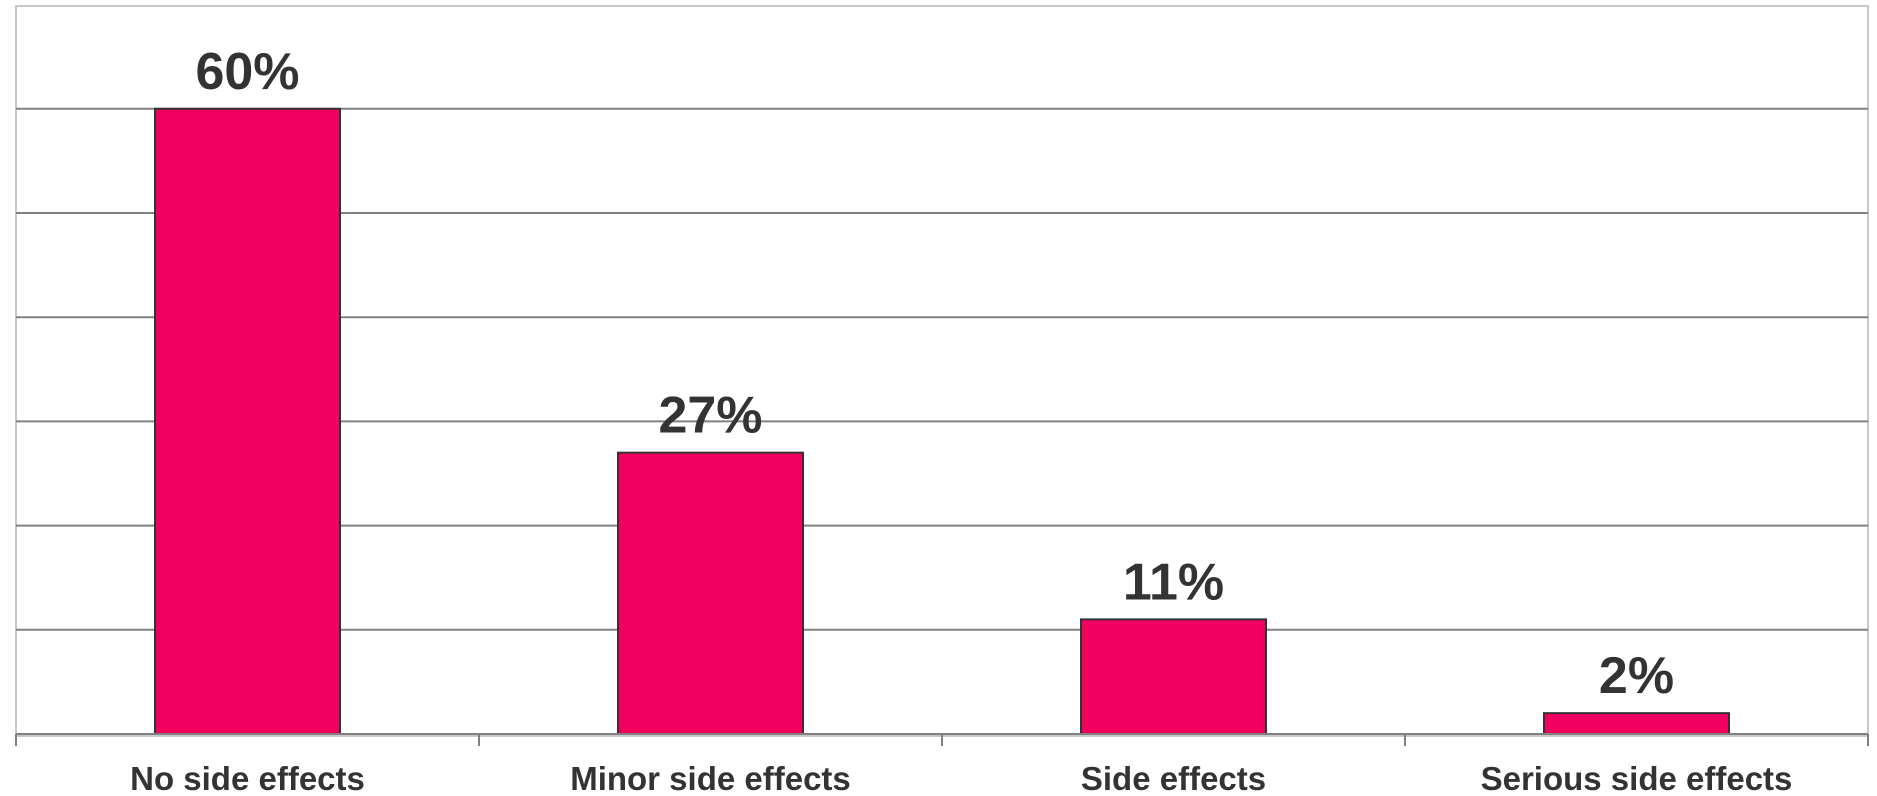 This screenshot has height=796, width=1877. What do you see at coordinates (1637, 778) in the screenshot?
I see `category-label-4: Serious side effects` at bounding box center [1637, 778].